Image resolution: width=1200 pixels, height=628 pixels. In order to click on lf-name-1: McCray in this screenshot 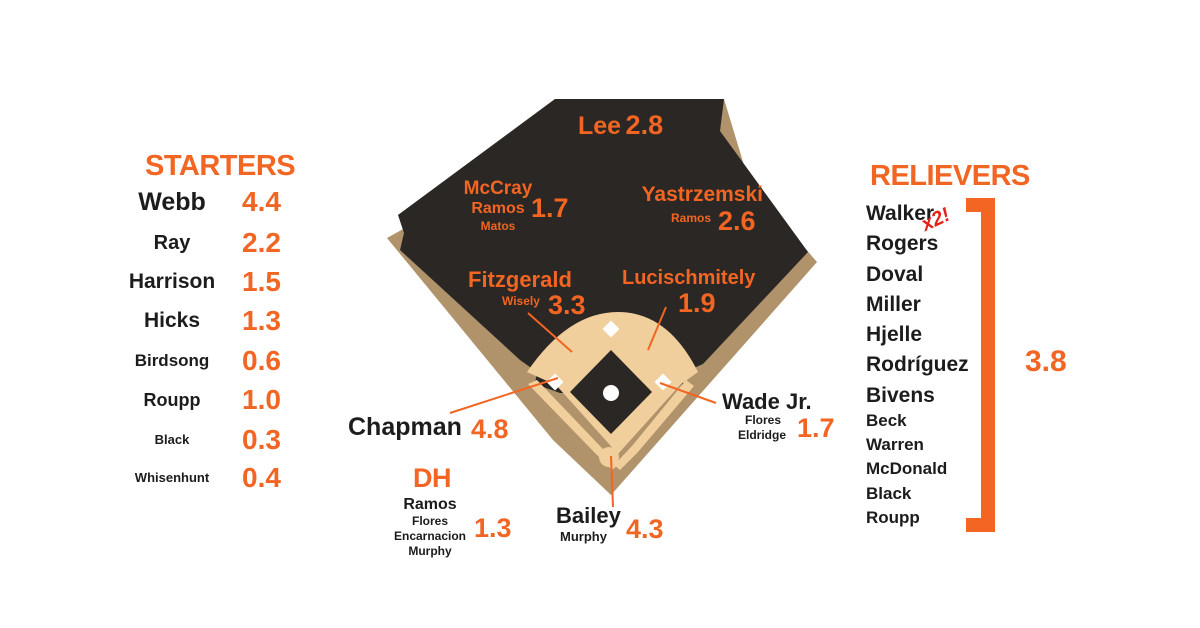, I will do `click(498, 188)`.